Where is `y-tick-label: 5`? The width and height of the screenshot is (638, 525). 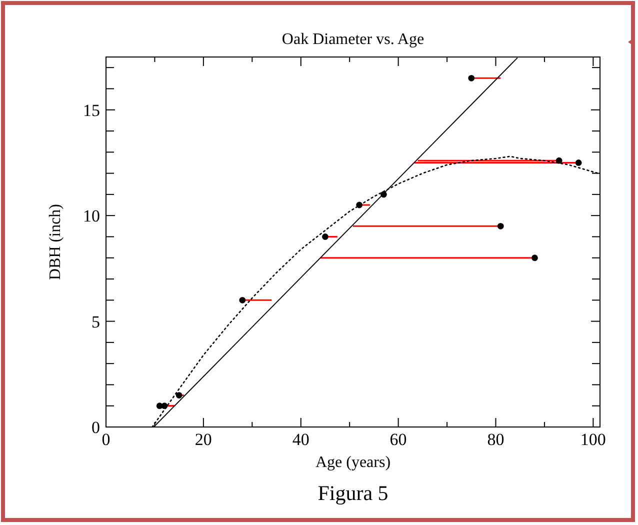
y-tick-label: 5 is located at coordinates (96, 322).